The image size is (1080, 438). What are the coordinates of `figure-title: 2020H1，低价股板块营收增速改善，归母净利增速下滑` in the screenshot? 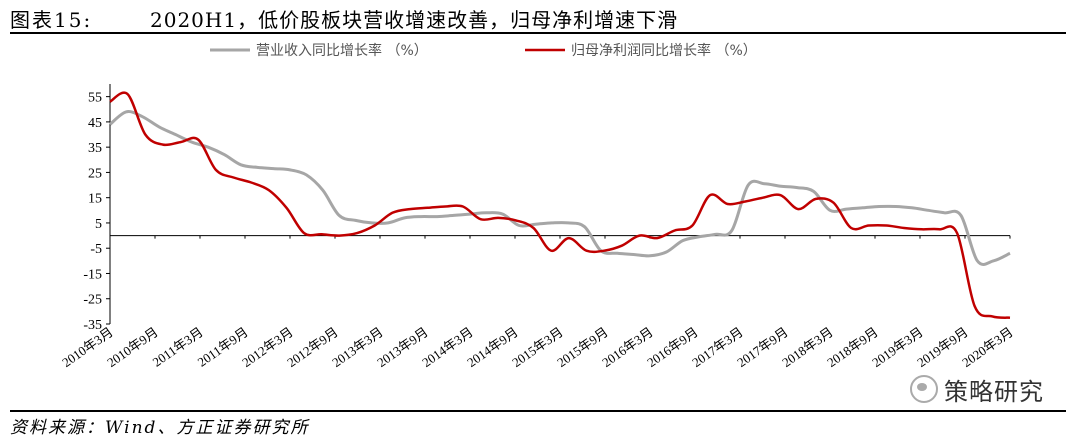 It's located at (414, 20).